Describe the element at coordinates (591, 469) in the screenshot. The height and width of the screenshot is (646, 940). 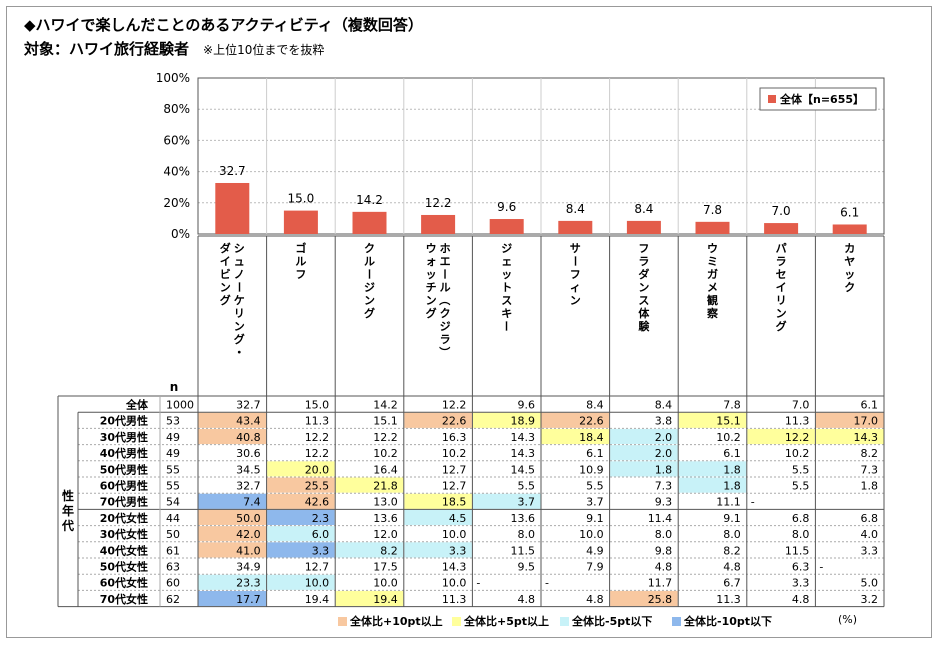
I see `table-cell-value: 10.9` at that location.